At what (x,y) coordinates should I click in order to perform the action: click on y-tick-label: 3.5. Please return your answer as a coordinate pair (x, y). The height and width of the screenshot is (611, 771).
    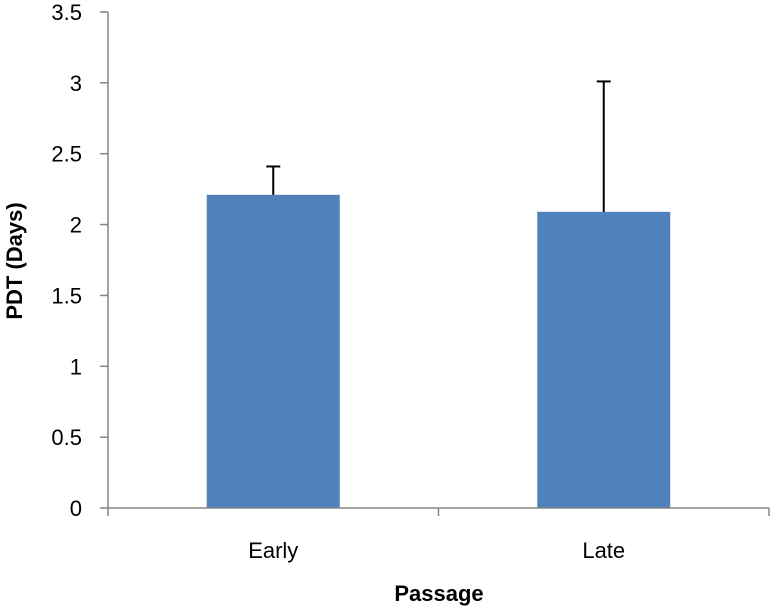
    Looking at the image, I should click on (66, 12).